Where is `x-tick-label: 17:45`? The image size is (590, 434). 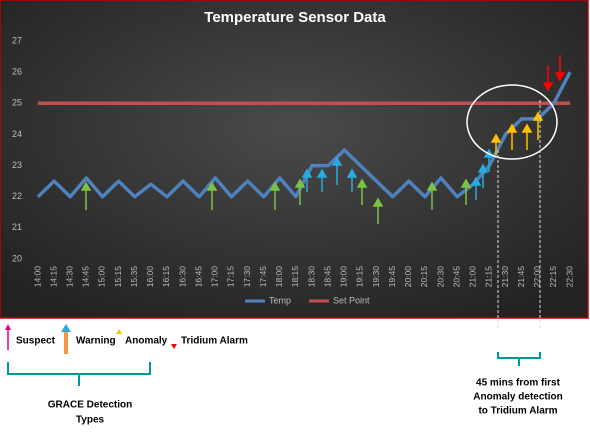 x-tick-label: 17:45 is located at coordinates (263, 277).